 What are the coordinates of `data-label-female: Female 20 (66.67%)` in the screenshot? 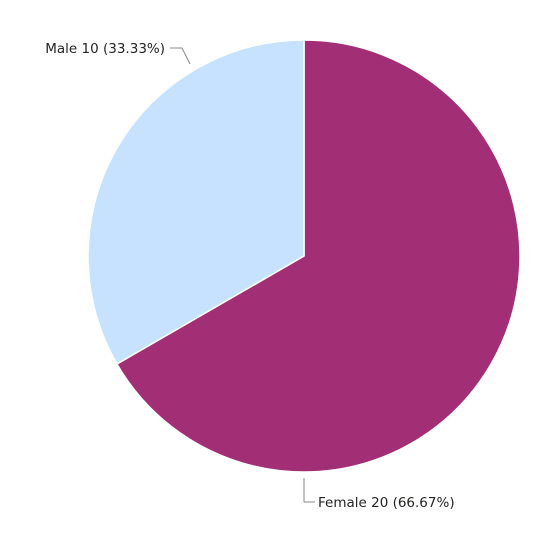 It's located at (386, 503).